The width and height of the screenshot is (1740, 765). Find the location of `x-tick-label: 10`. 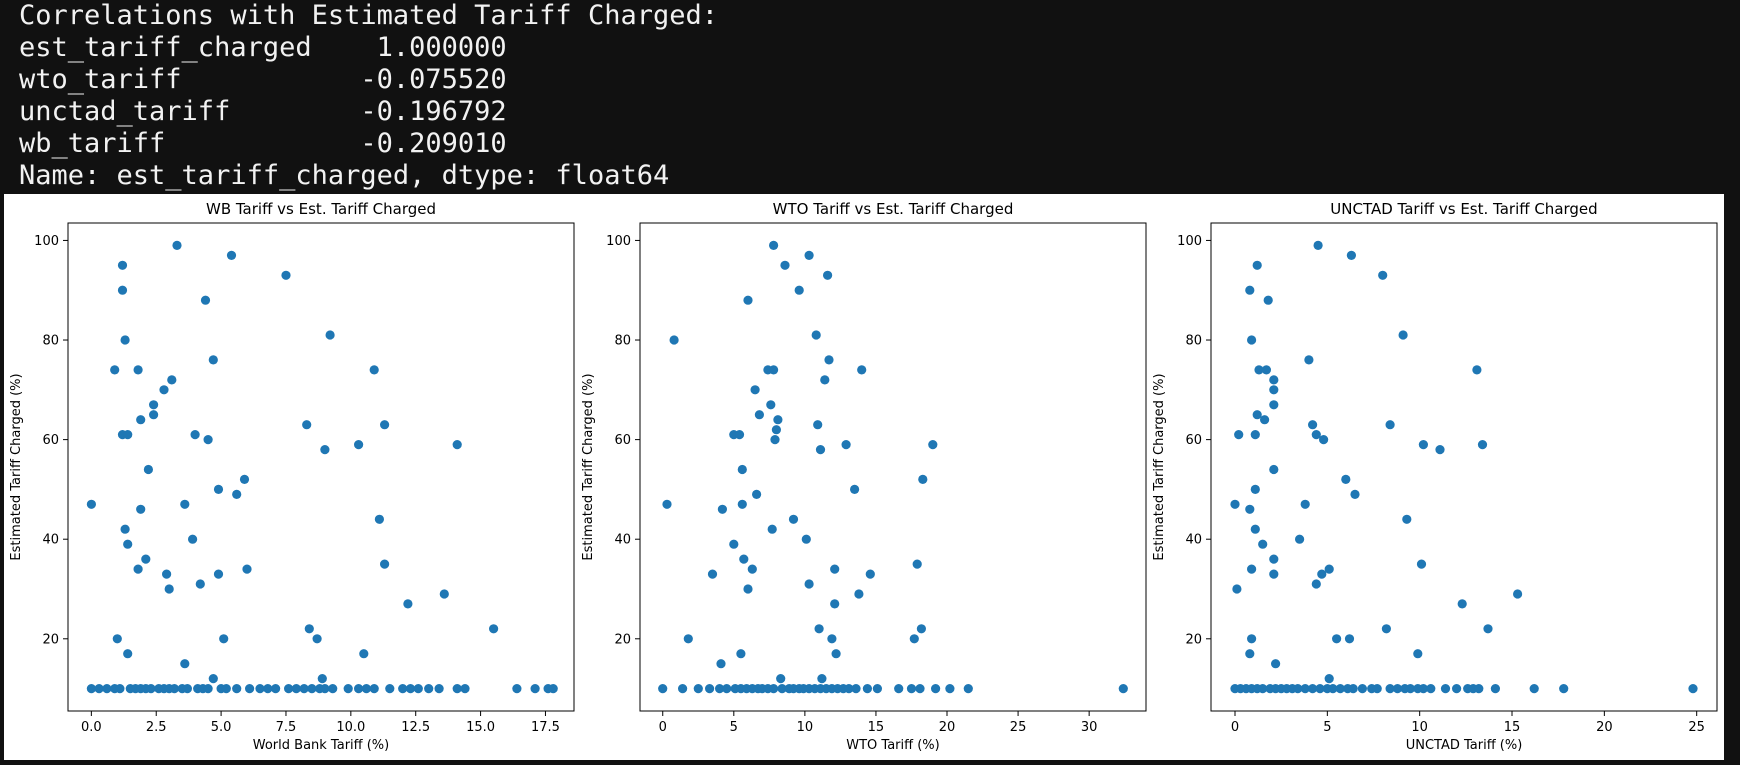

x-tick-label: 10 is located at coordinates (1419, 727).